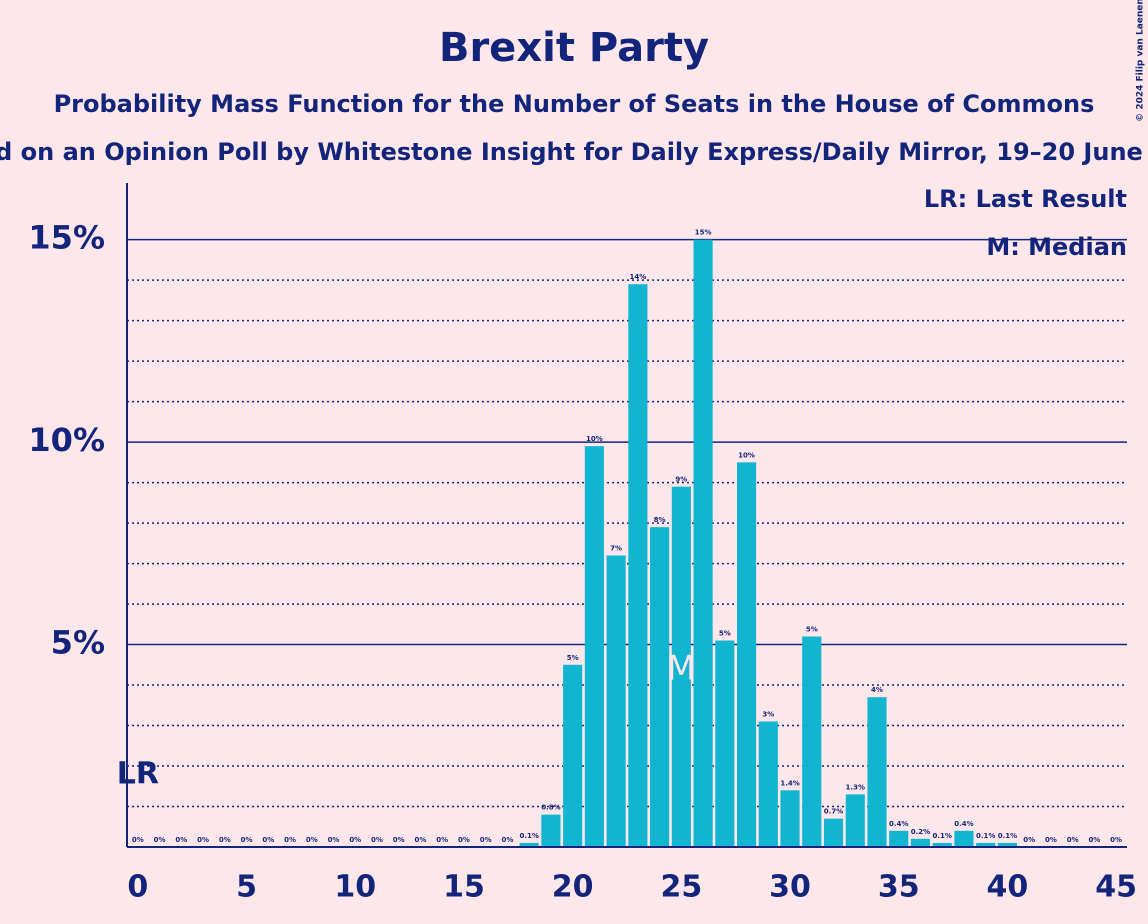 The width and height of the screenshot is (1148, 924). Describe the element at coordinates (855, 787) in the screenshot. I see `value-label: 1.3%` at that location.